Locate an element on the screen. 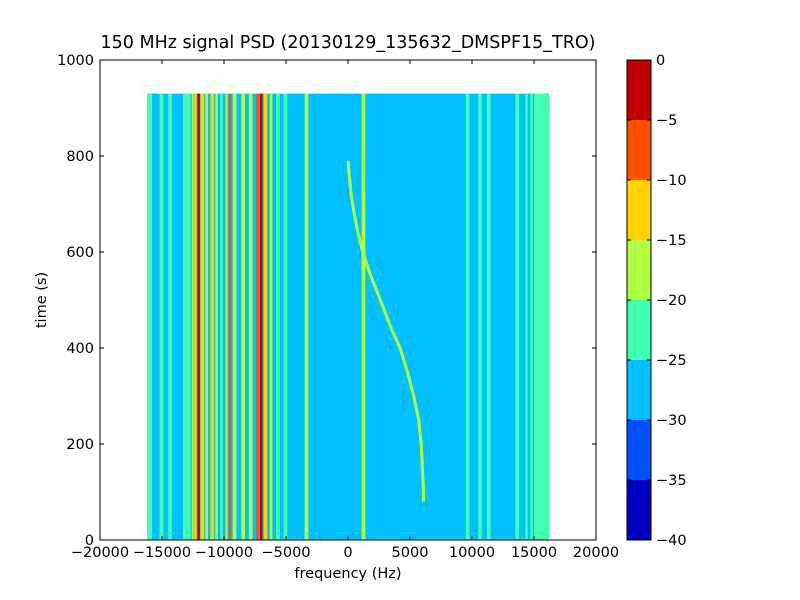 This screenshot has width=800, height=600. x-tick-label: 15000 is located at coordinates (534, 553).